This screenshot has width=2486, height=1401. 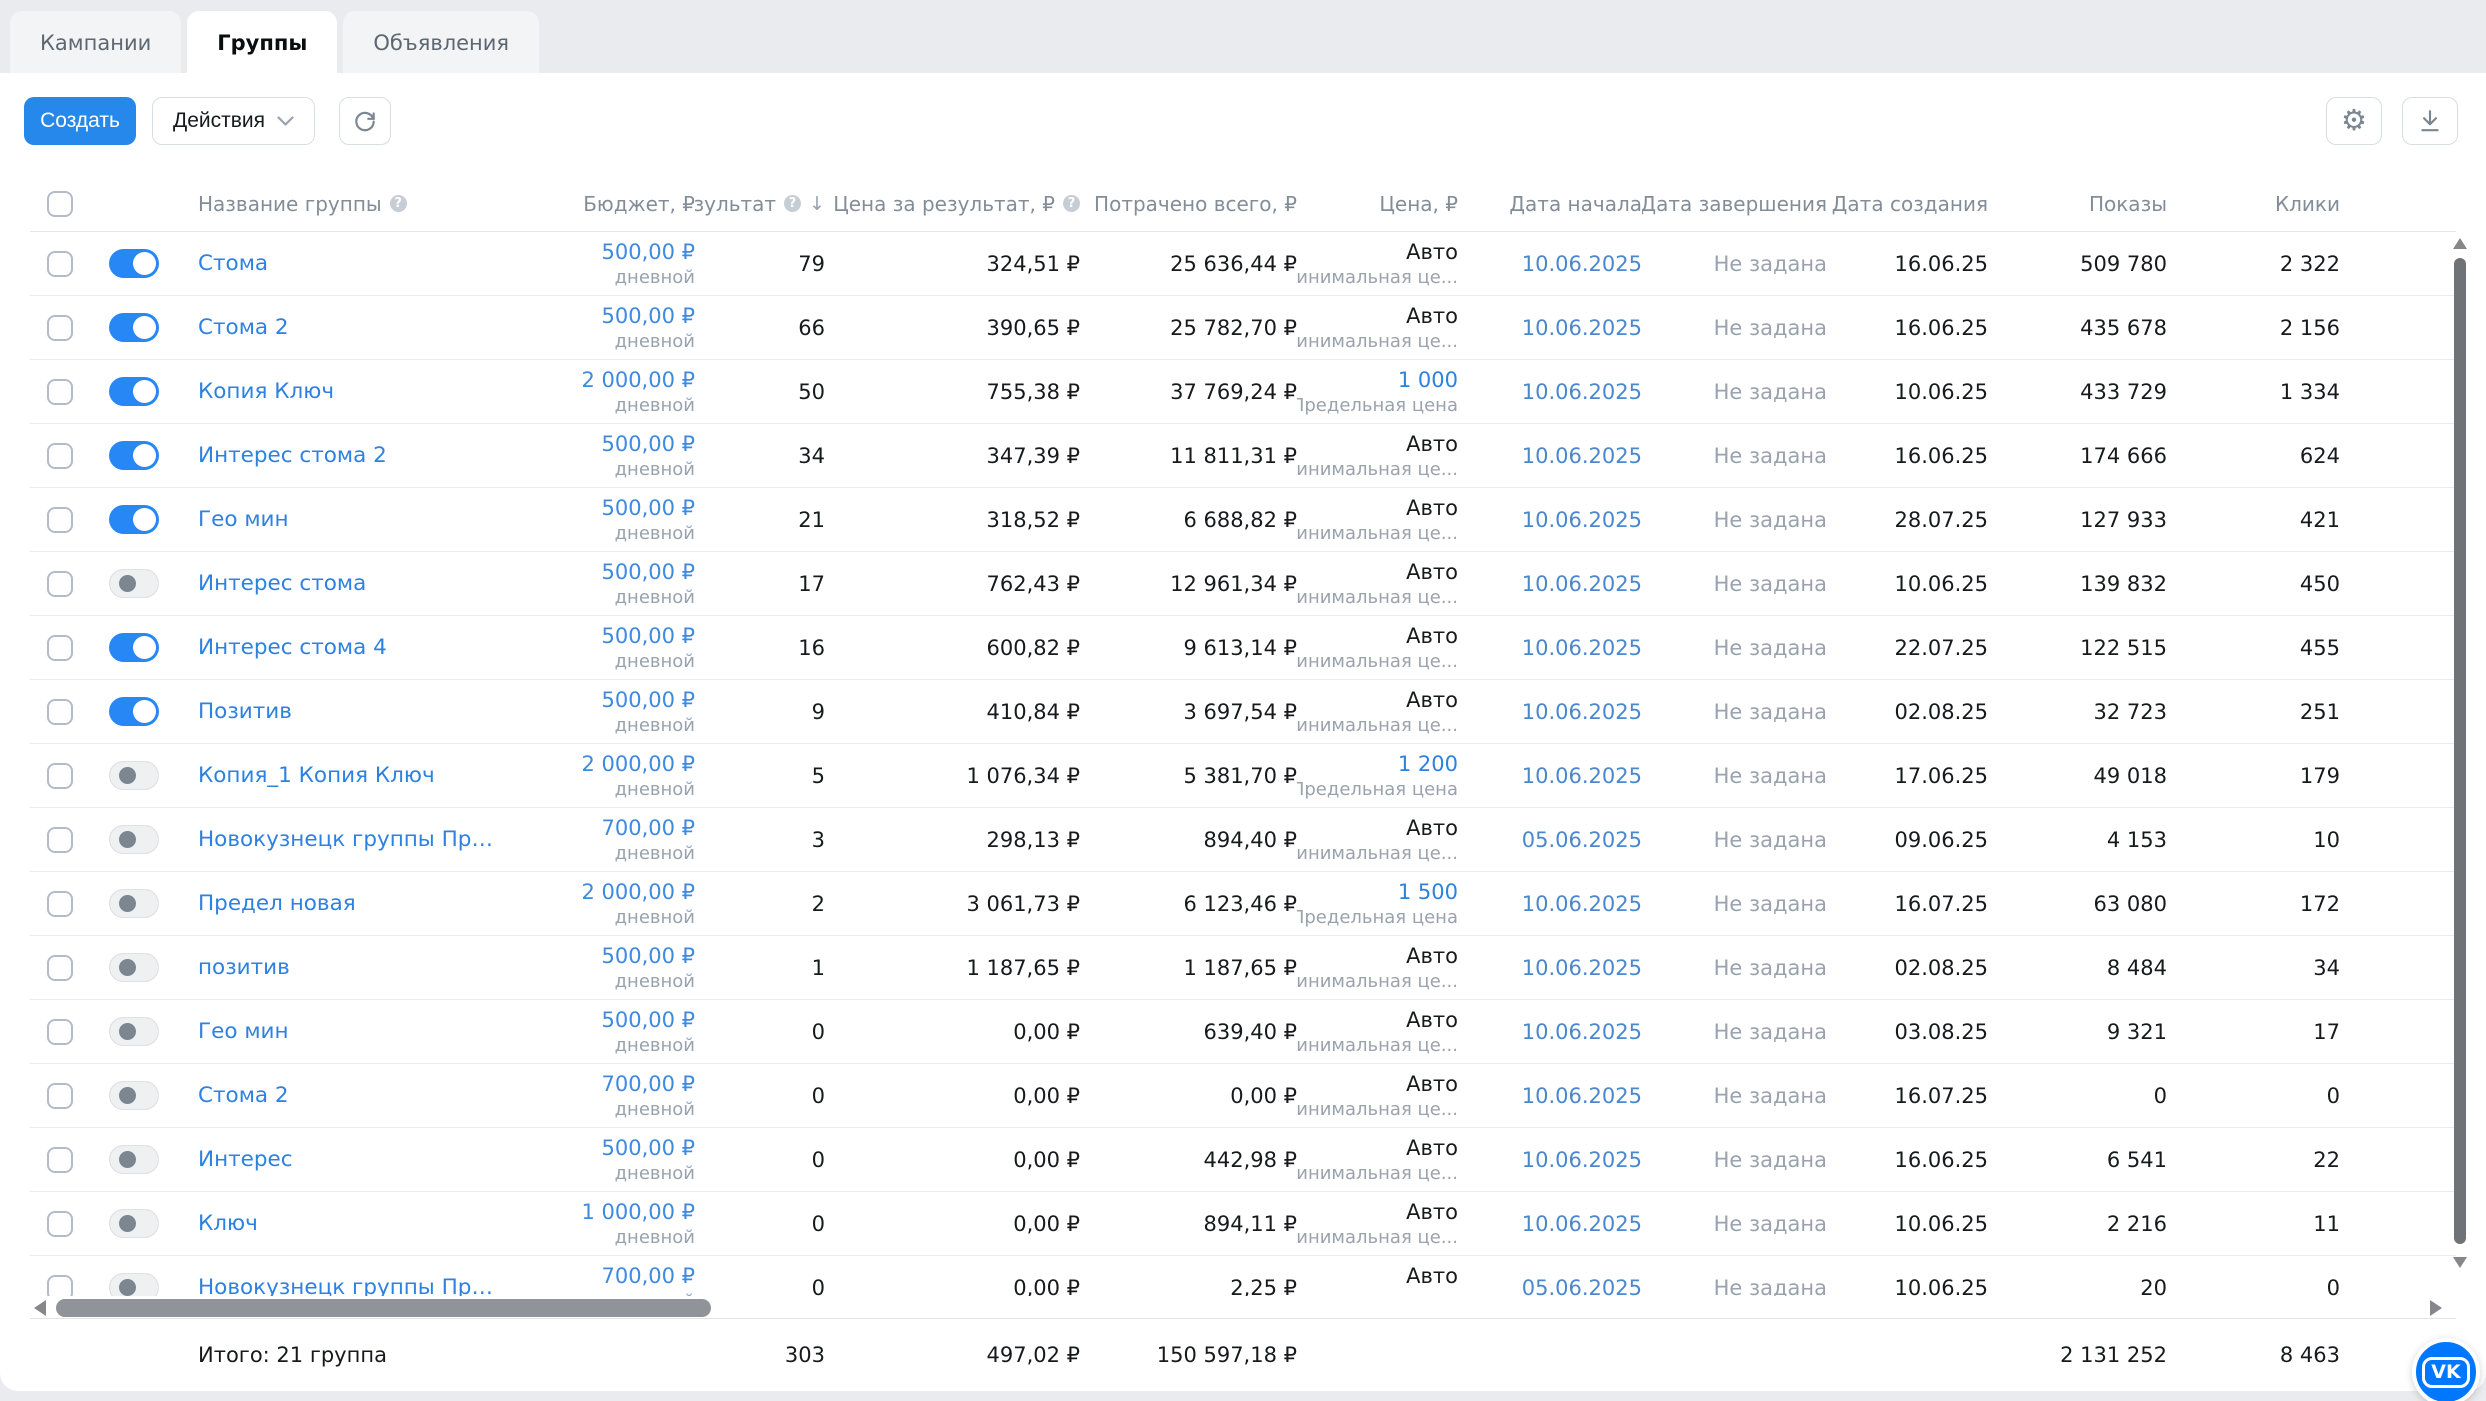 What do you see at coordinates (228, 1223) in the screenshot?
I see `group-name-link: Ключ` at bounding box center [228, 1223].